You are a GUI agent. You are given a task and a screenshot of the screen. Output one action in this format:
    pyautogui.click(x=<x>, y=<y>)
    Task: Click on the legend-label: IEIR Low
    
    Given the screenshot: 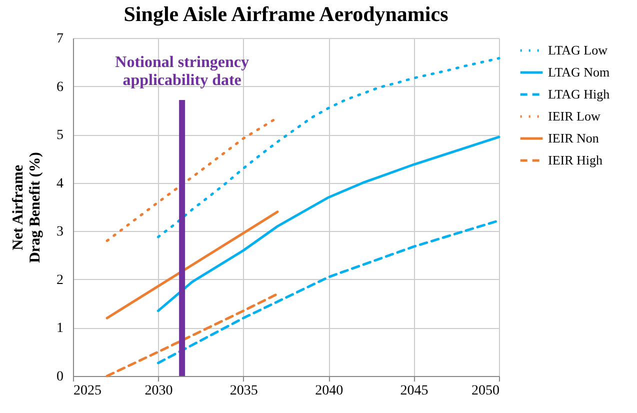 What is the action you would take?
    pyautogui.click(x=574, y=116)
    